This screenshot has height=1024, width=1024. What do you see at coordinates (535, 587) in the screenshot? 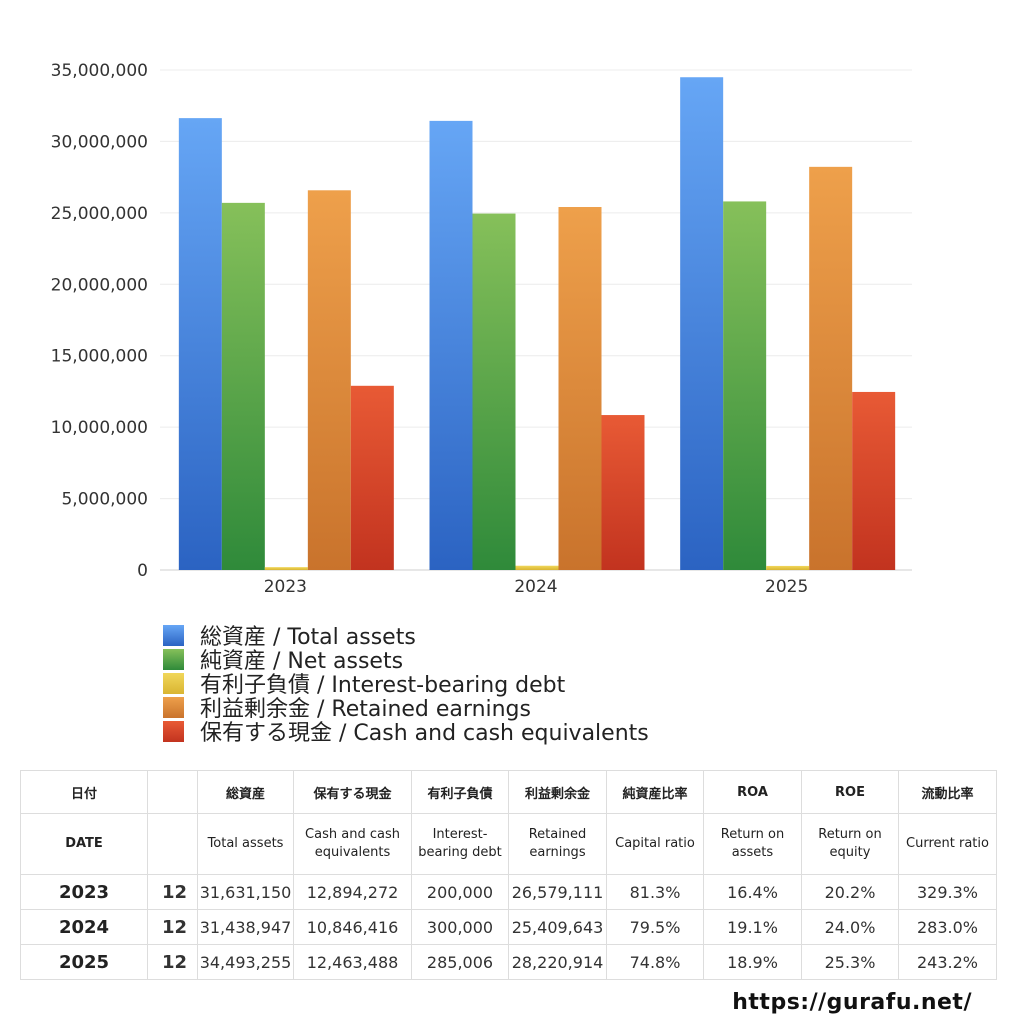
I see `x-tick-label: 2024` at bounding box center [535, 587].